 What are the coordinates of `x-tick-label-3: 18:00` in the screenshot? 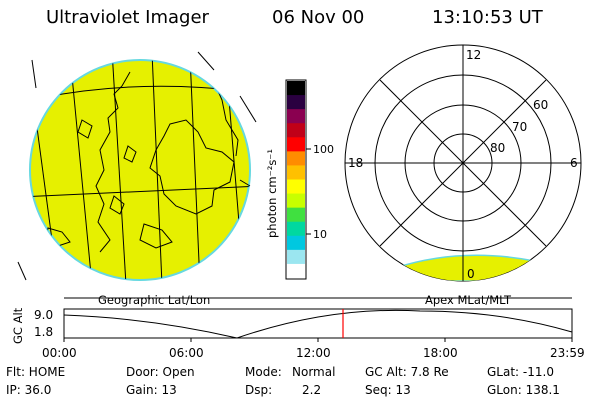 It's located at (440, 353).